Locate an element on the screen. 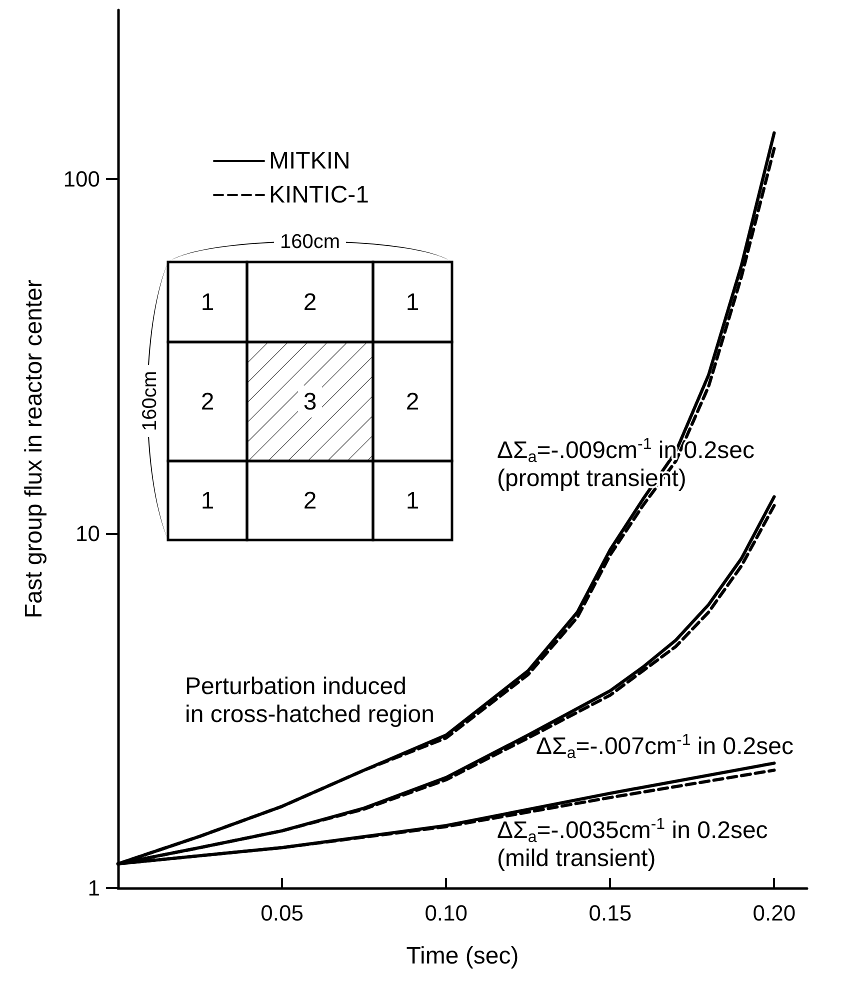 This screenshot has width=861, height=986. annotation: Perturbation induced in cross-hatched region is located at coordinates (309, 700).